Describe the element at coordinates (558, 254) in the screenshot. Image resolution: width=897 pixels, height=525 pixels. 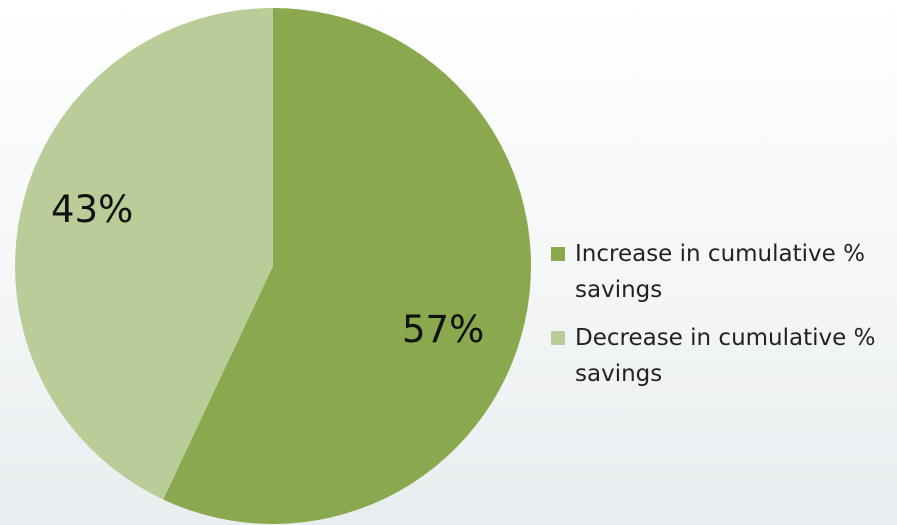
I see `legend-swatch-increase` at that location.